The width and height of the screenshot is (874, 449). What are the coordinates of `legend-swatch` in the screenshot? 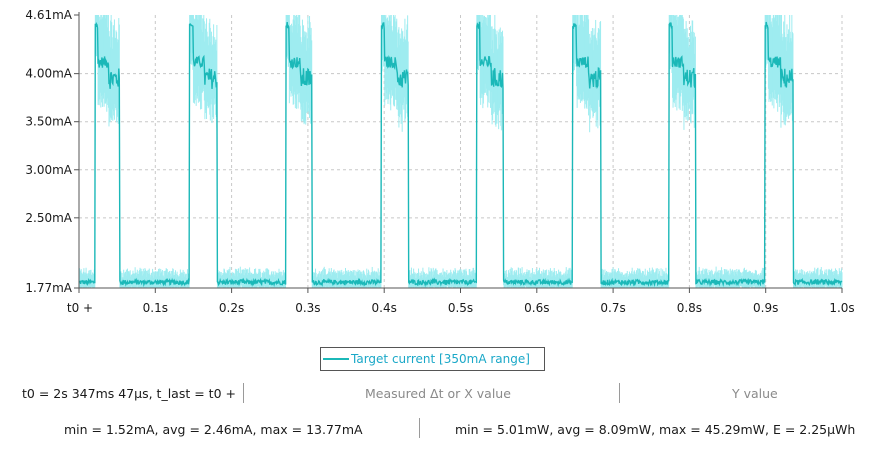 It's located at (336, 359).